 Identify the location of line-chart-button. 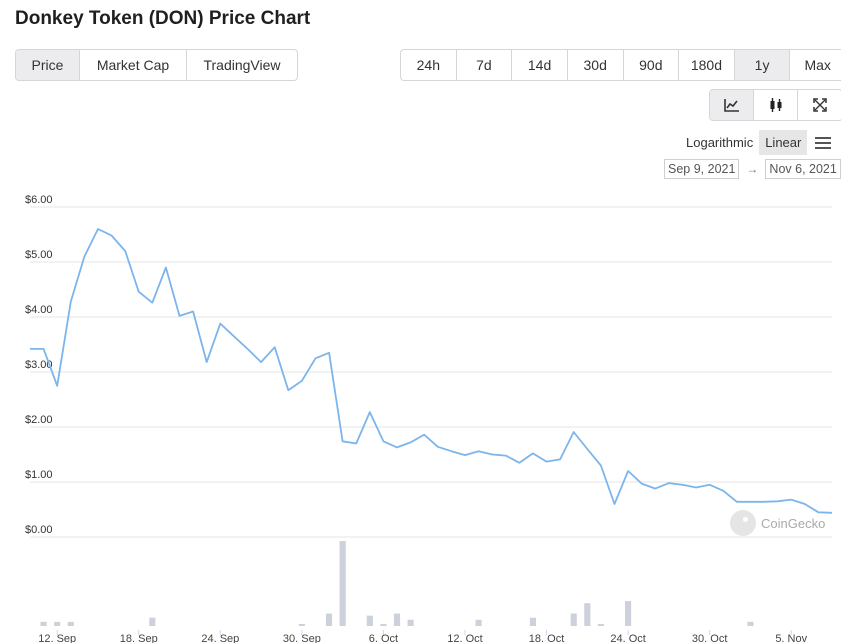
(732, 105).